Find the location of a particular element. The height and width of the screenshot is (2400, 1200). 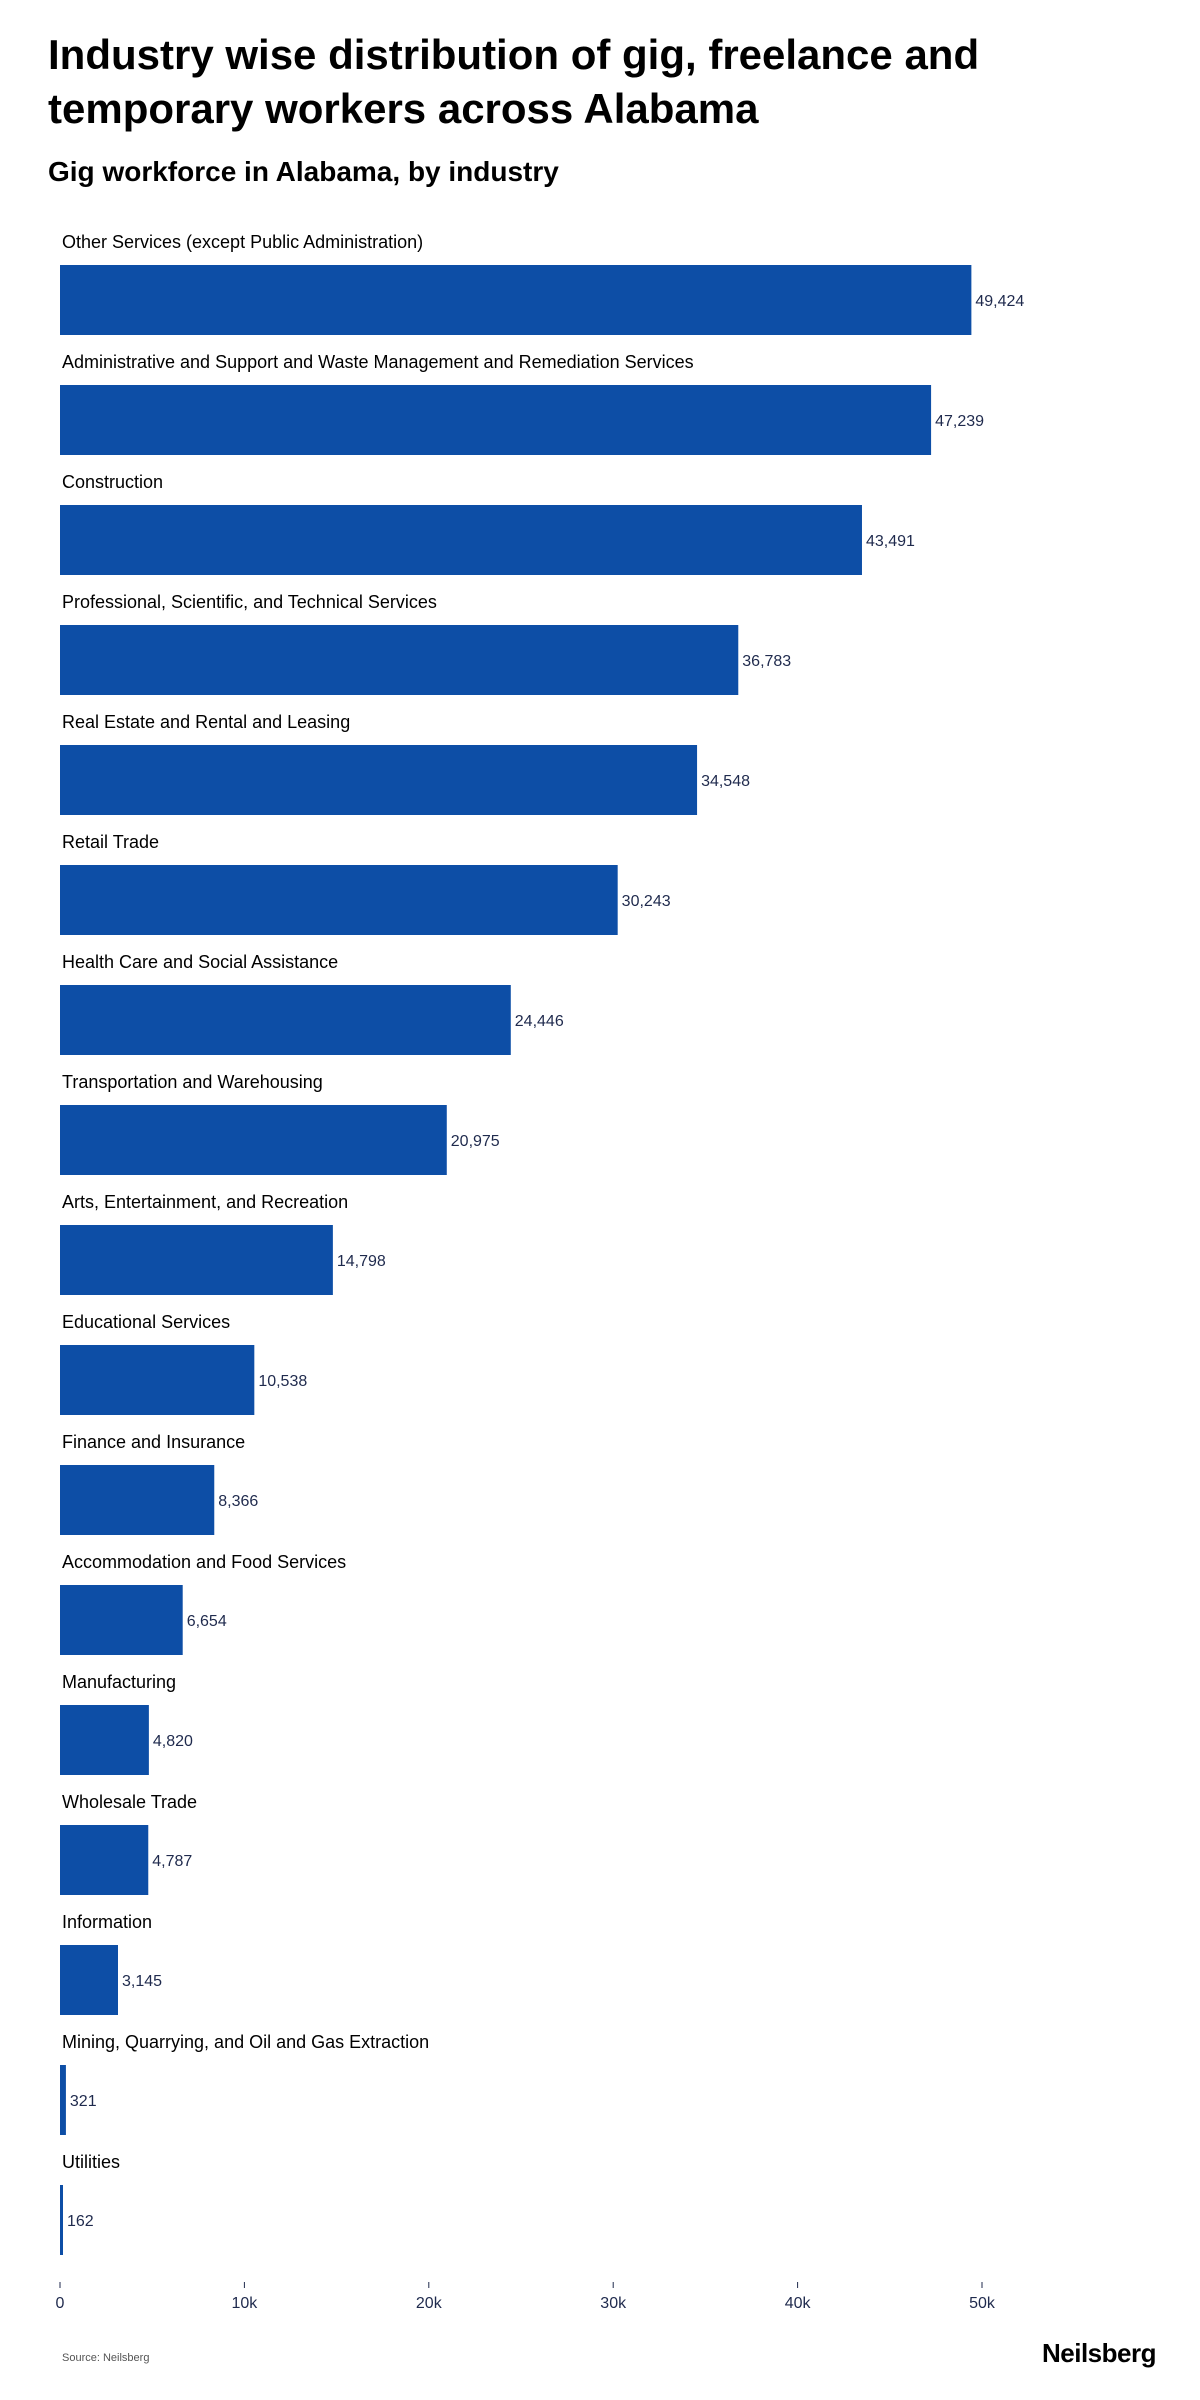

value-label: 3,145 is located at coordinates (142, 1981).